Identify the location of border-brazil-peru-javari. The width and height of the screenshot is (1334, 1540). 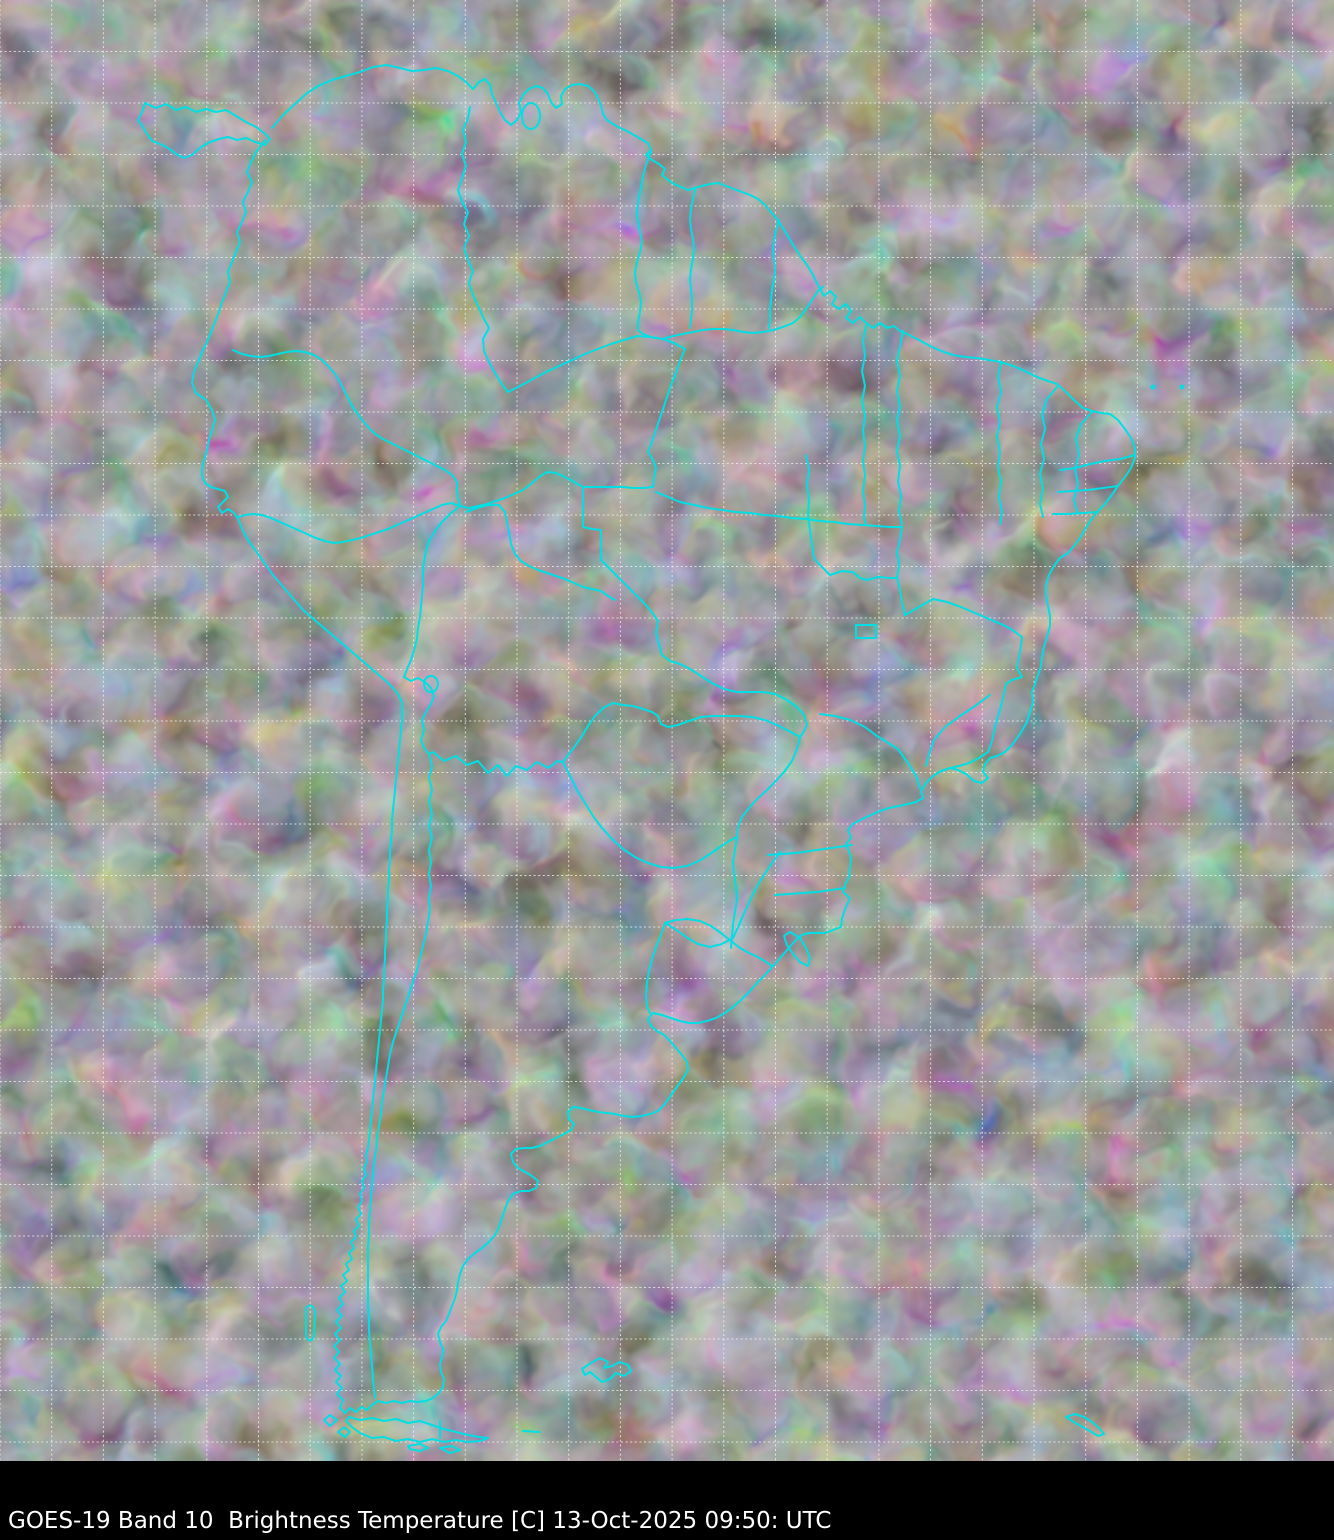
(613, 544).